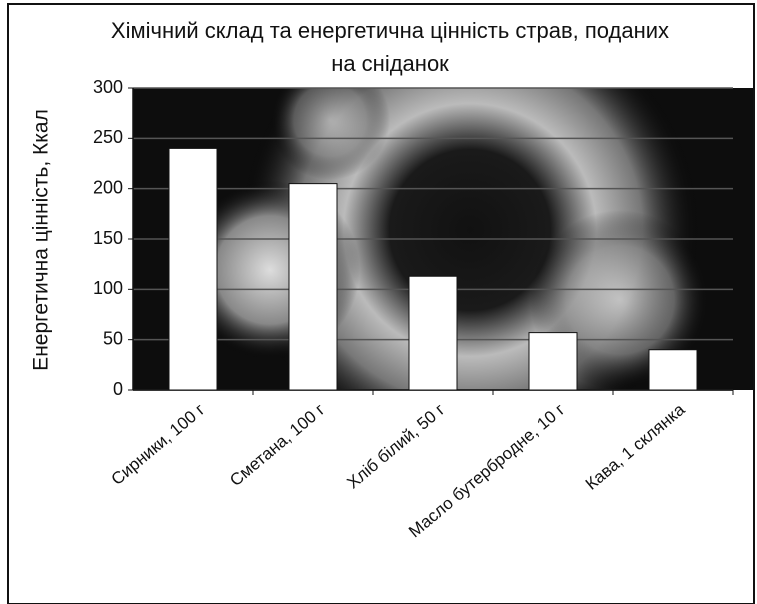 The width and height of the screenshot is (757, 604). I want to click on x-tick-label: Сирники, 100 г, so click(158, 444).